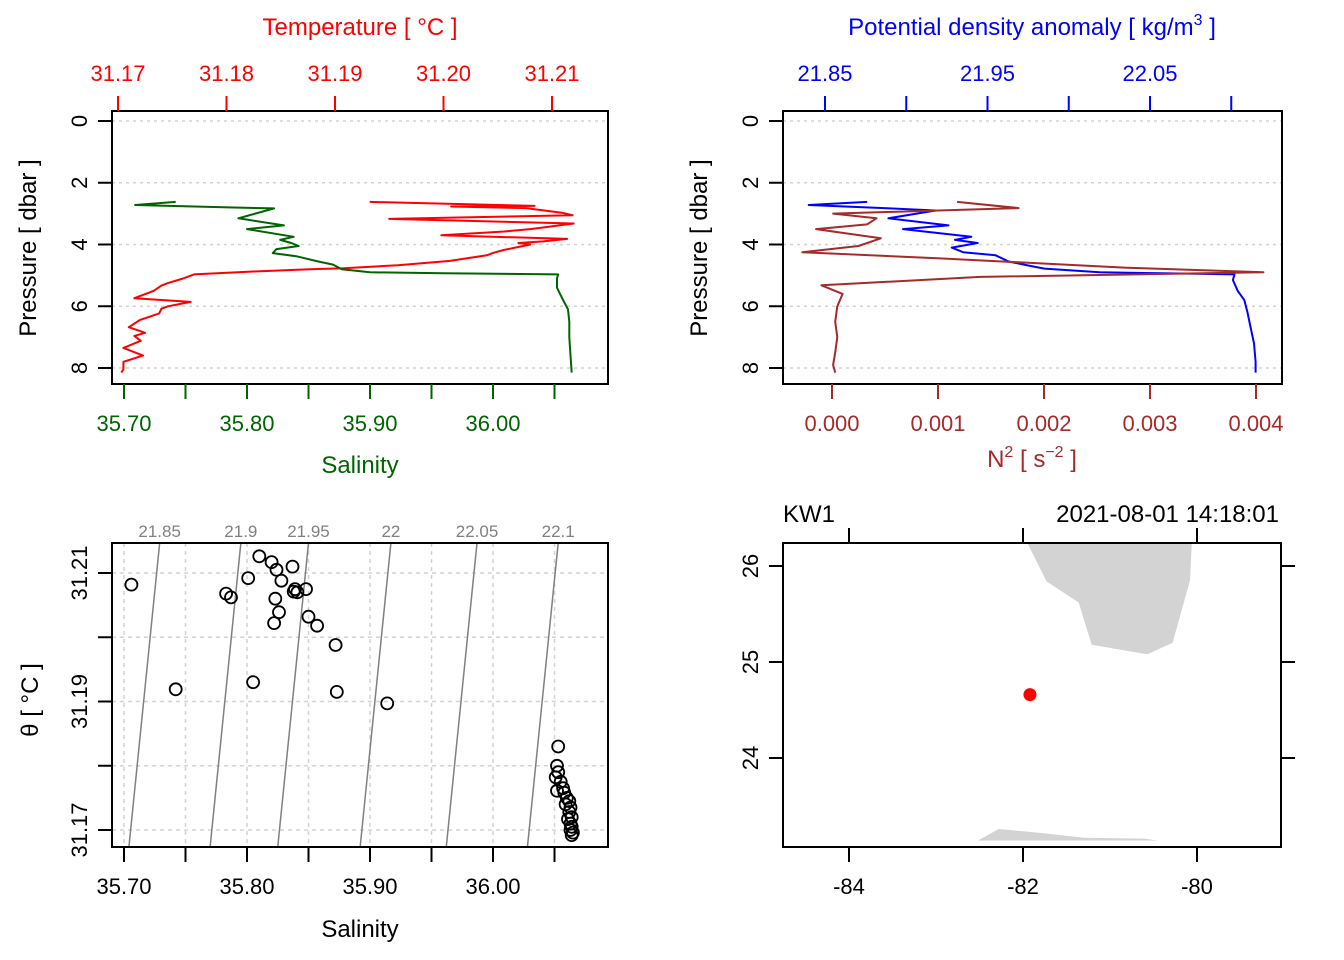  Describe the element at coordinates (750, 183) in the screenshot. I see `y-tick-label: 2` at that location.